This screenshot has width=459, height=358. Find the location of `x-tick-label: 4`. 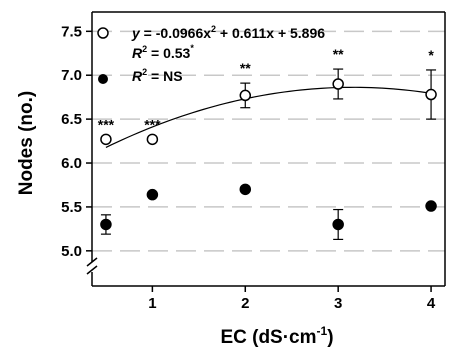

x-tick-label: 4 is located at coordinates (431, 303).